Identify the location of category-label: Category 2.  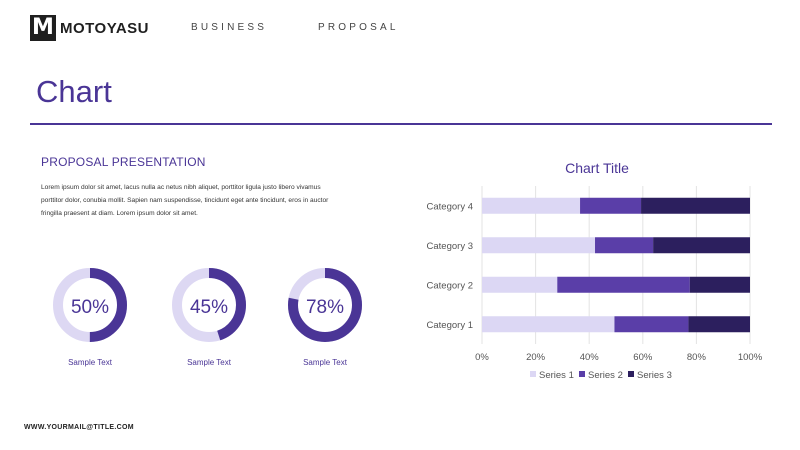
(450, 285).